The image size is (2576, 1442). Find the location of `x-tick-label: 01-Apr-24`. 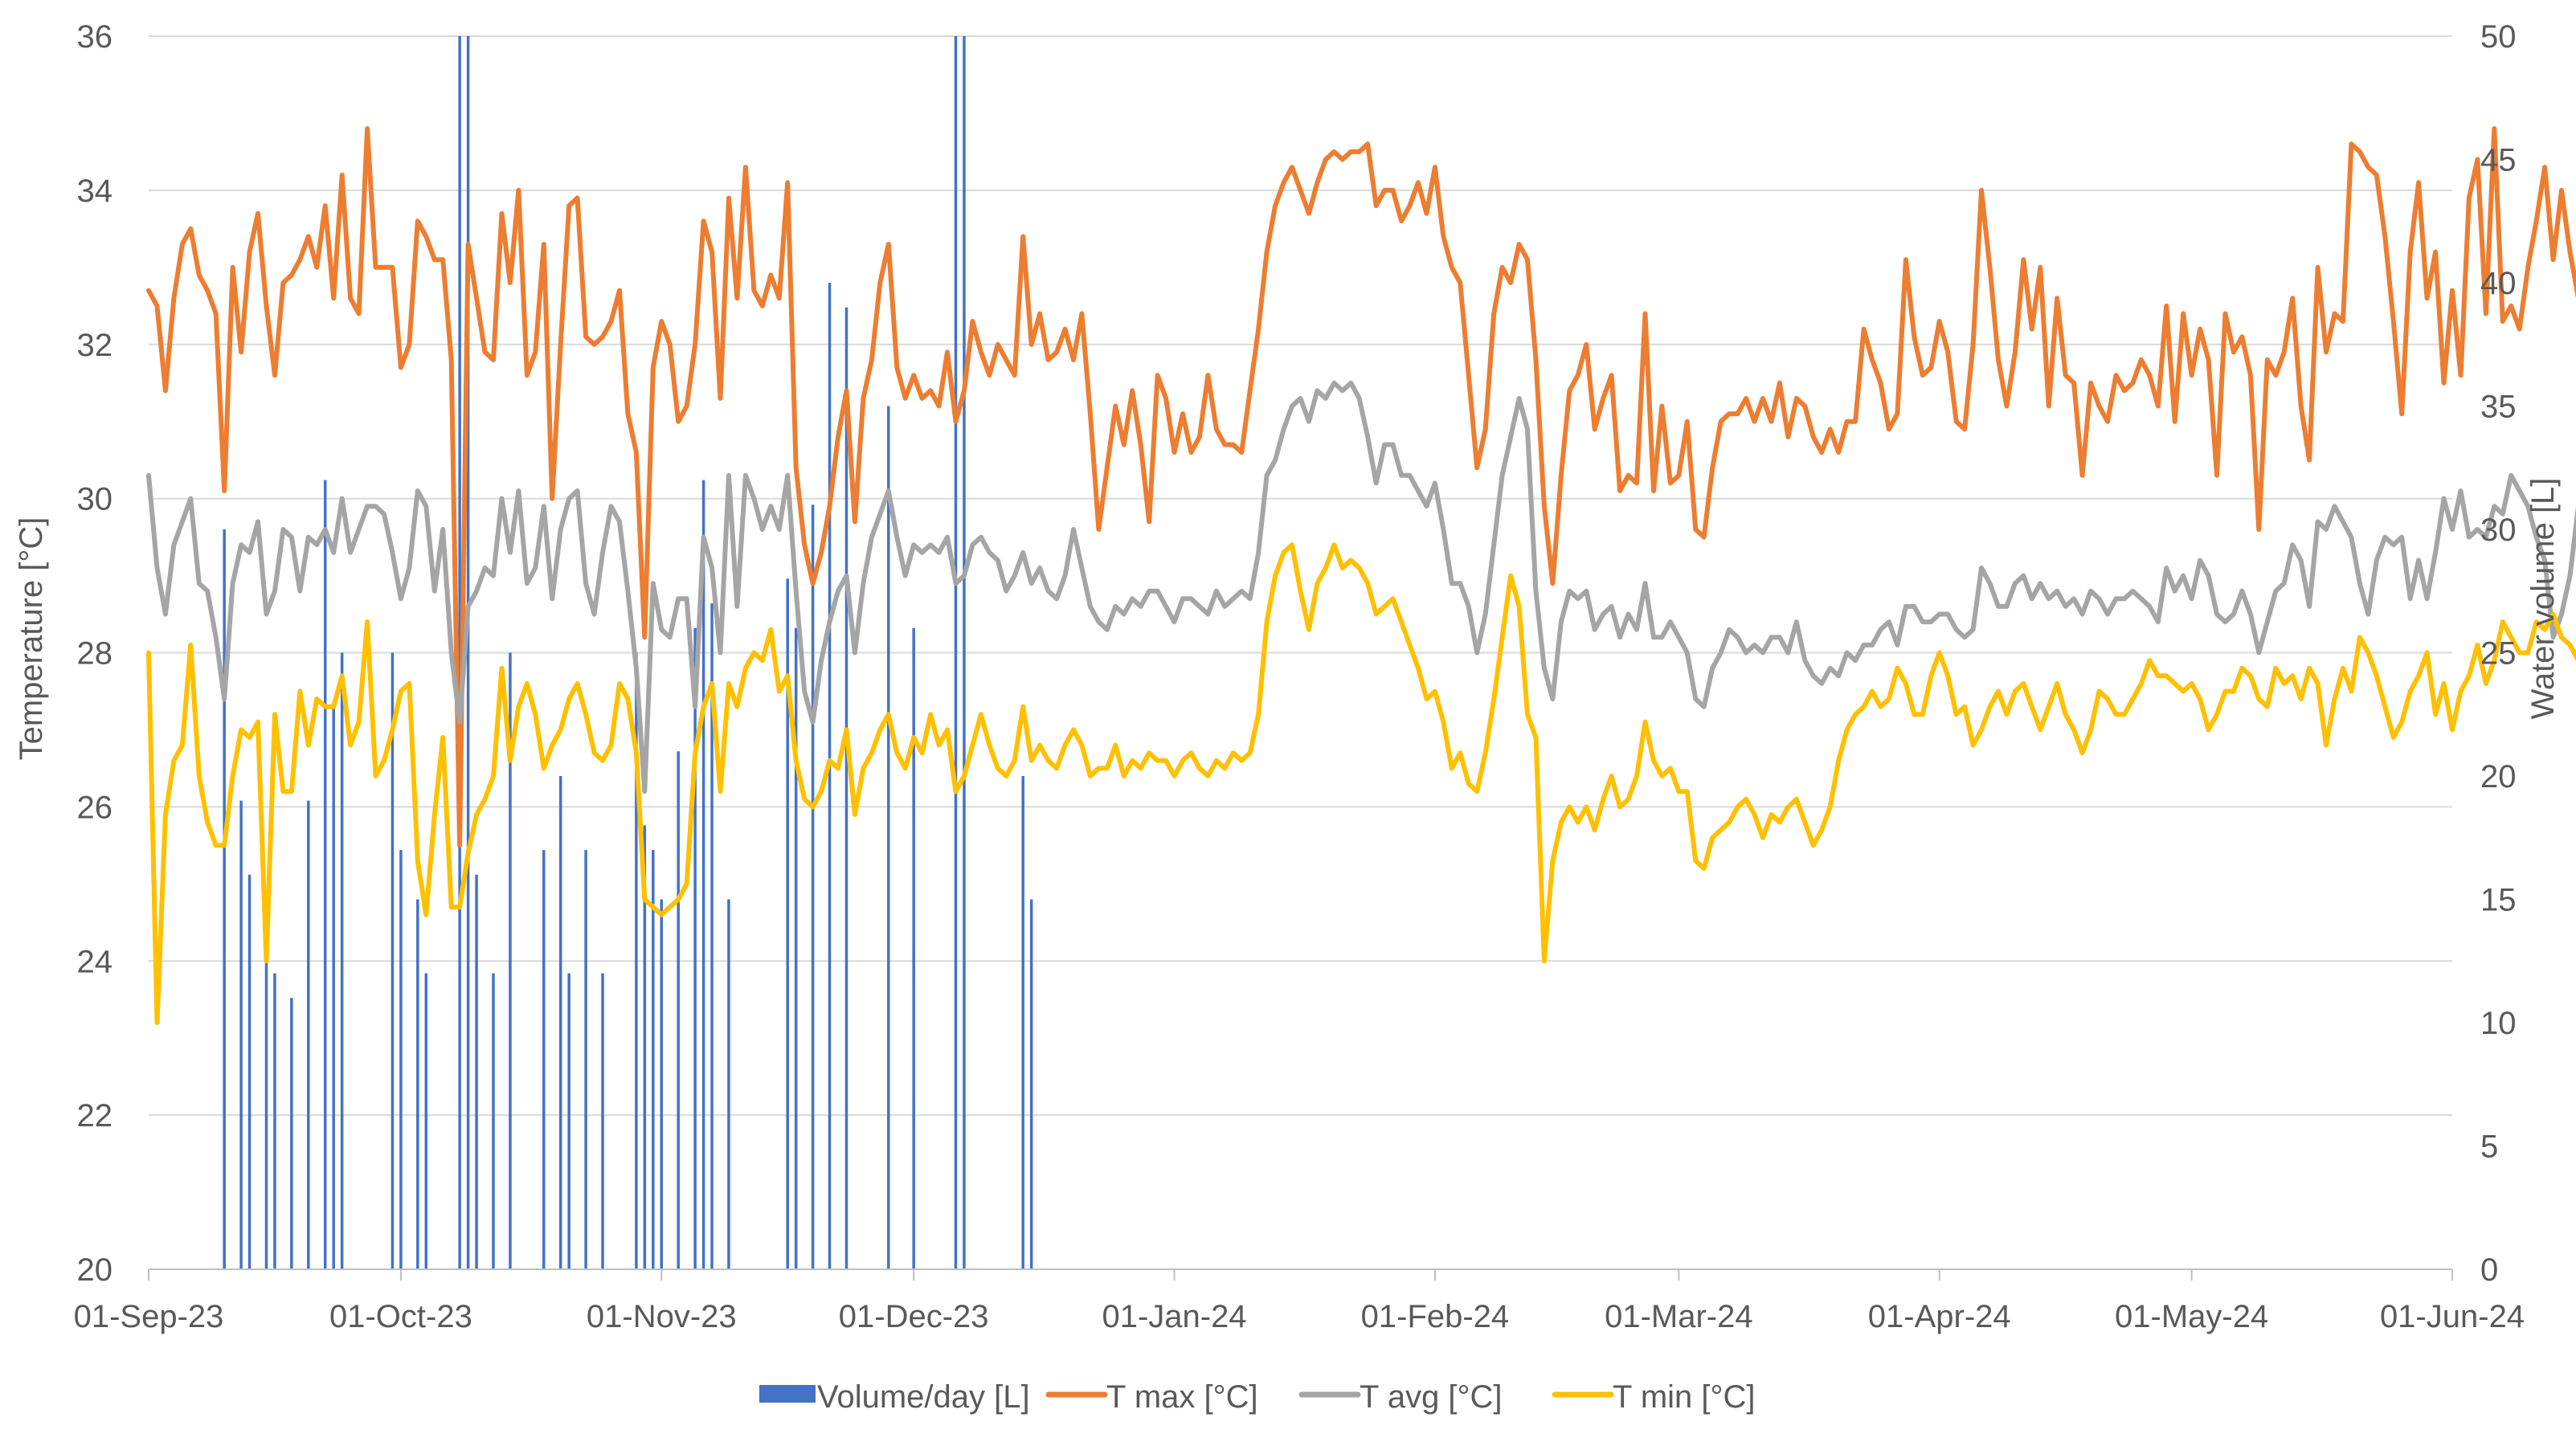

x-tick-label: 01-Apr-24 is located at coordinates (1940, 1316).